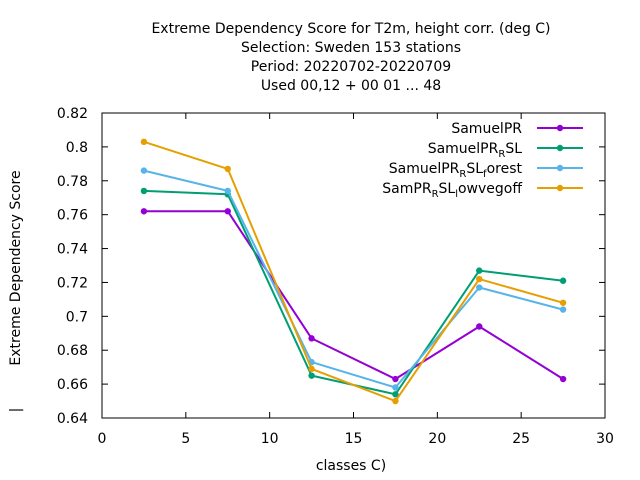  I want to click on x-tick-label: 15, so click(354, 439).